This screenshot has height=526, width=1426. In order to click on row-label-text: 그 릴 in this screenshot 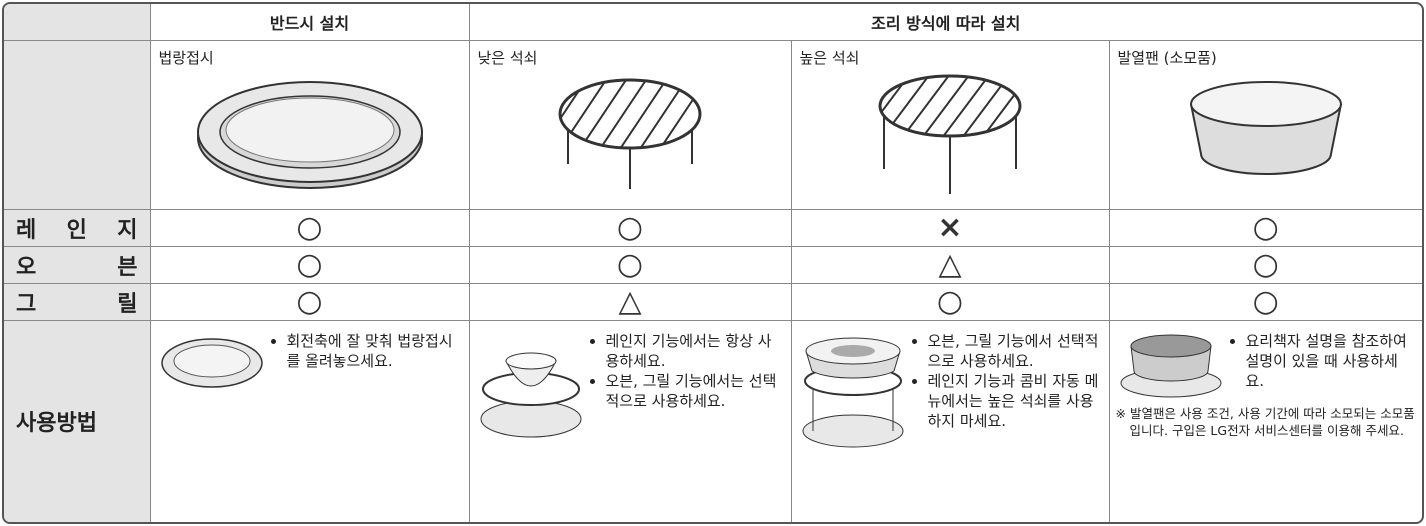, I will do `click(77, 304)`.